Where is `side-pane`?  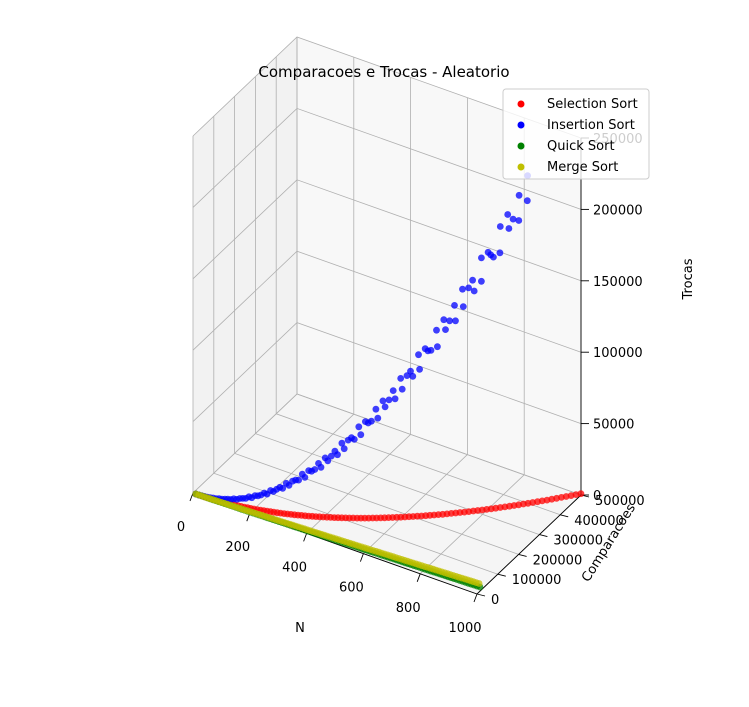 side-pane is located at coordinates (245, 265).